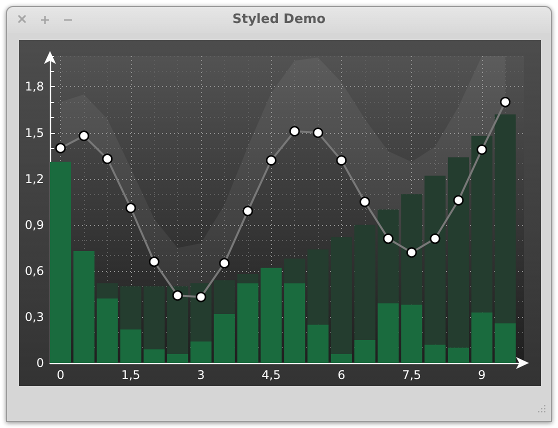  What do you see at coordinates (130, 375) in the screenshot?
I see `x-tick-label: 1,5` at bounding box center [130, 375].